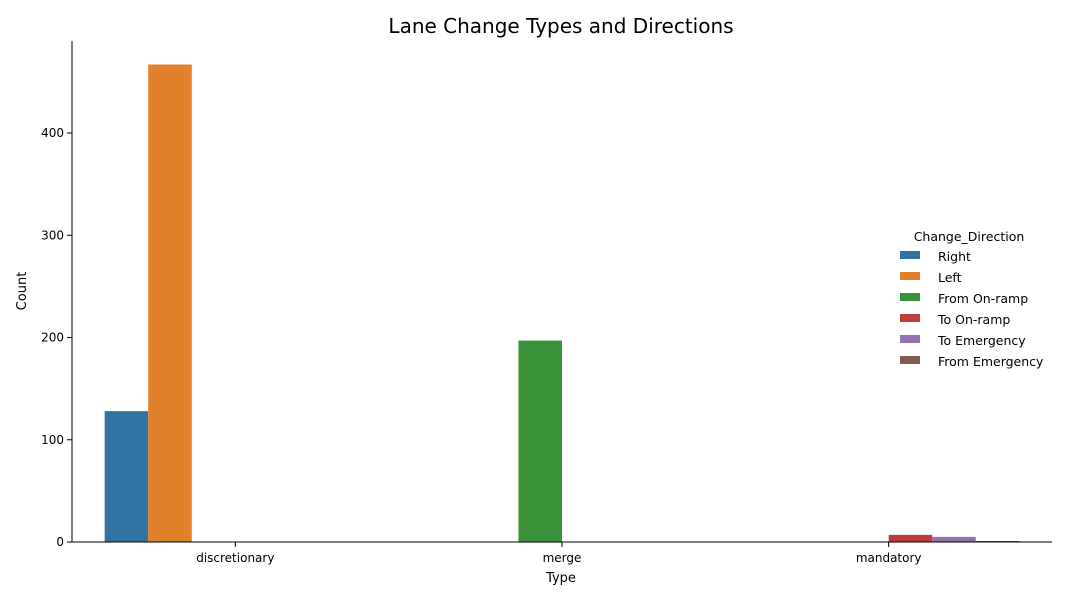  Describe the element at coordinates (889, 558) in the screenshot. I see `x-tick-label: mandatory` at that location.